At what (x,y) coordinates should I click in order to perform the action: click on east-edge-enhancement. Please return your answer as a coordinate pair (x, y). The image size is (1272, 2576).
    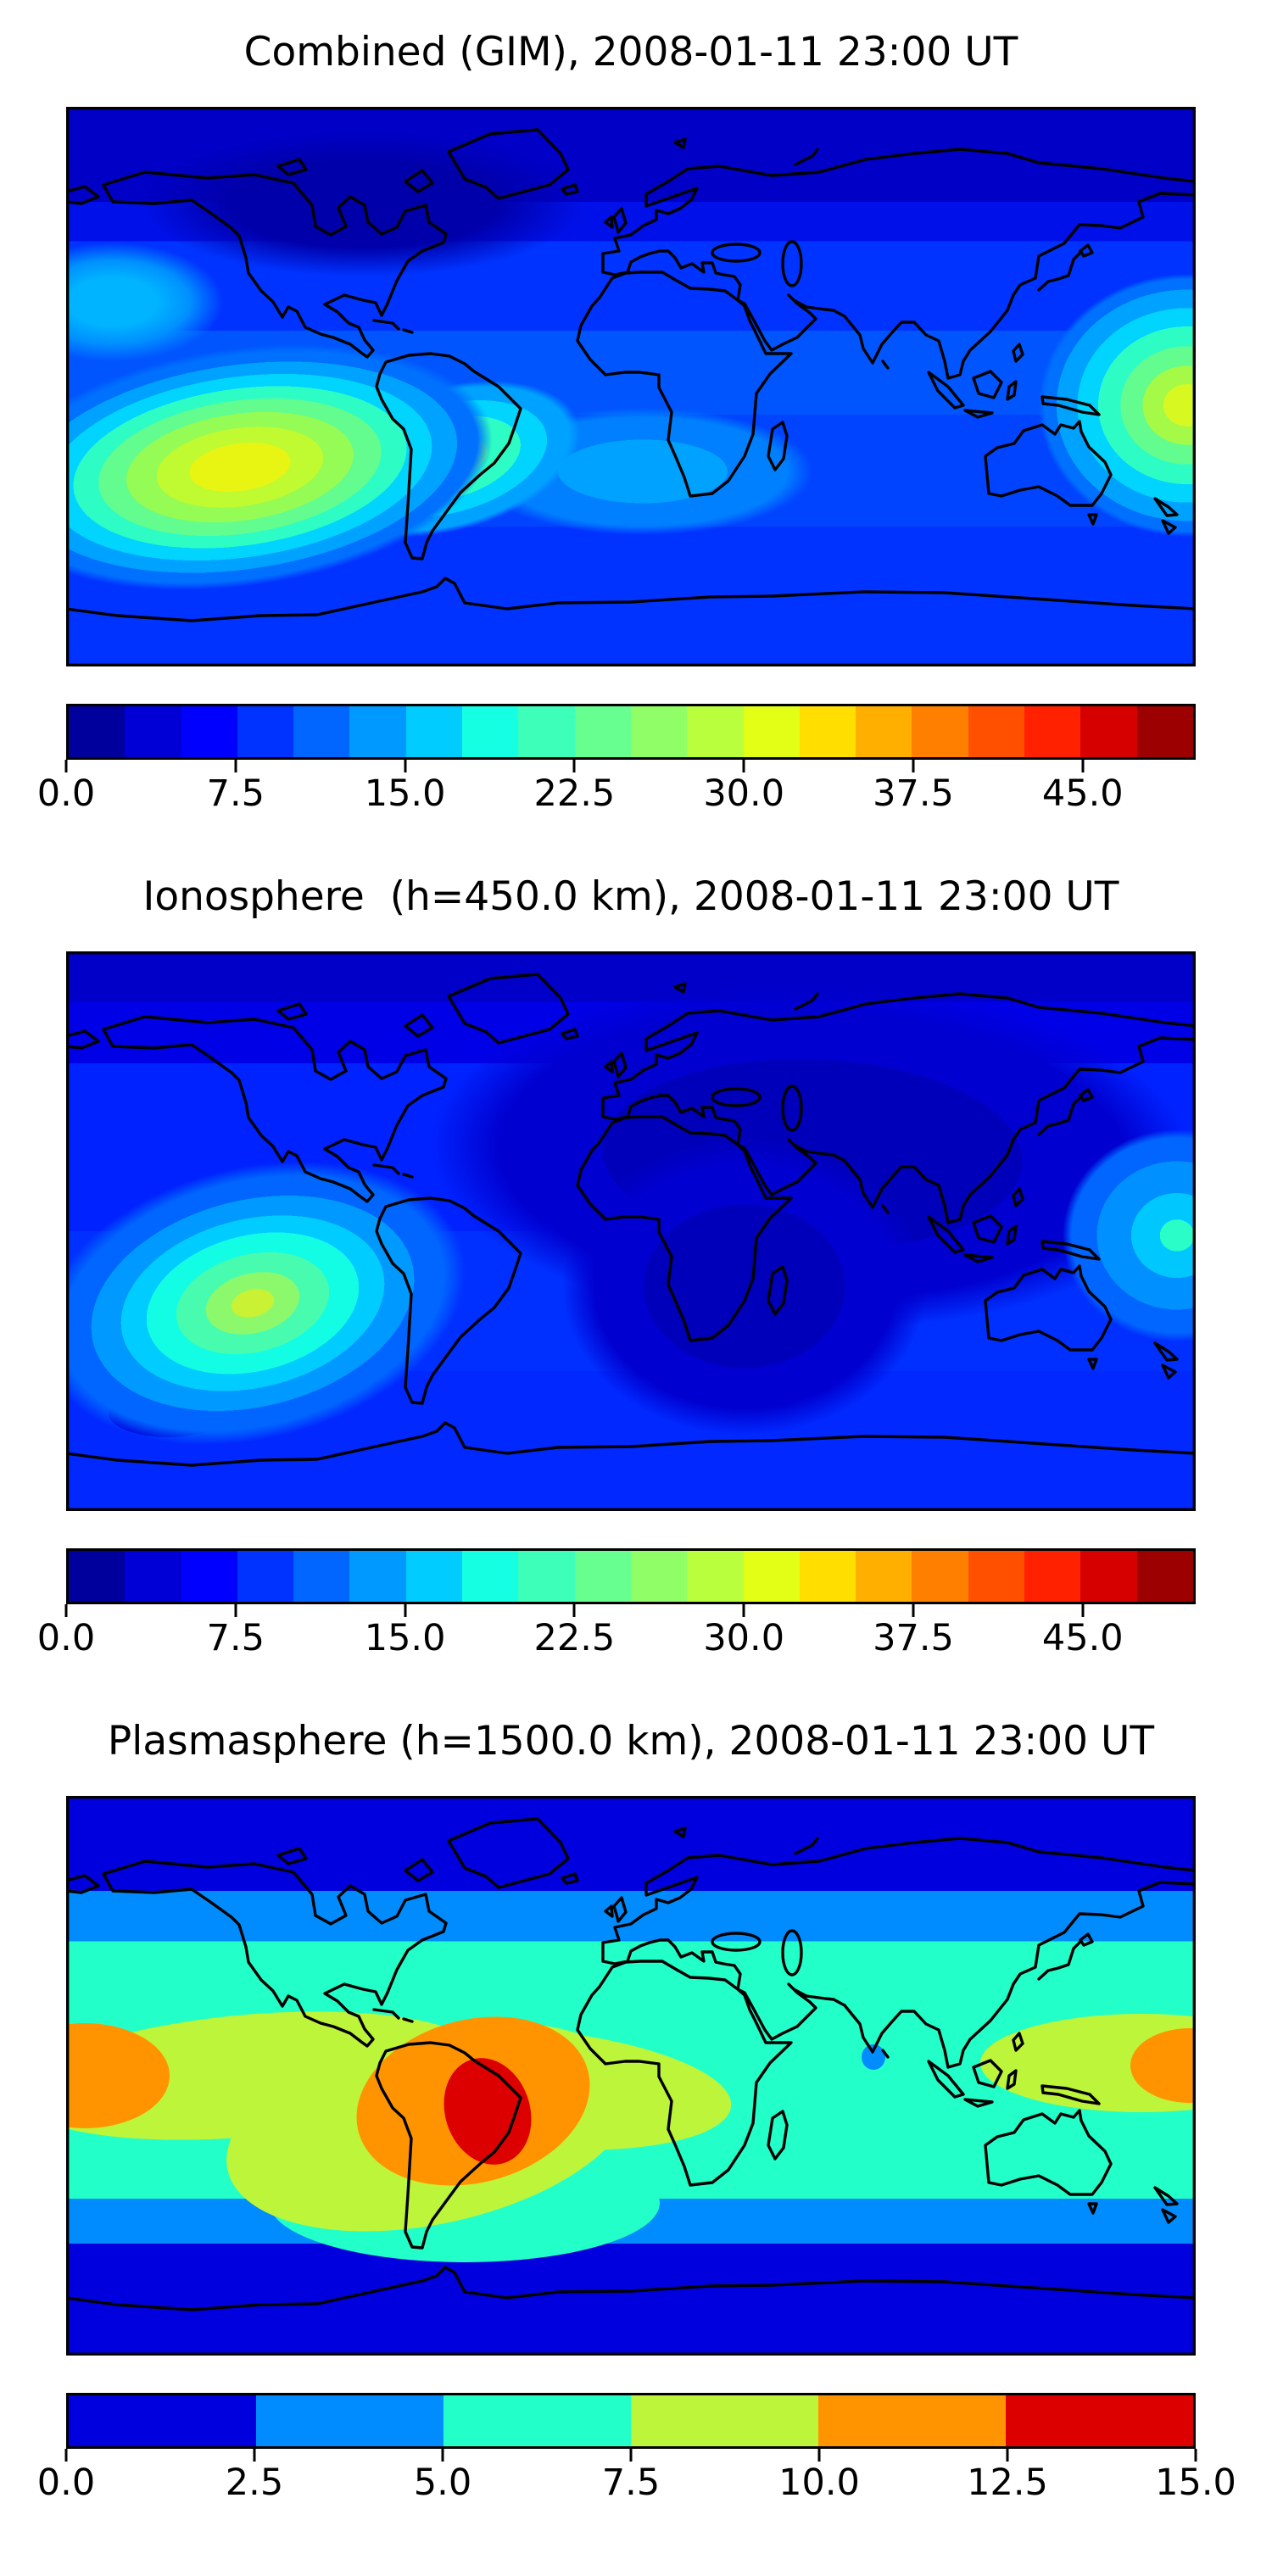
    Looking at the image, I should click on (1163, 2065).